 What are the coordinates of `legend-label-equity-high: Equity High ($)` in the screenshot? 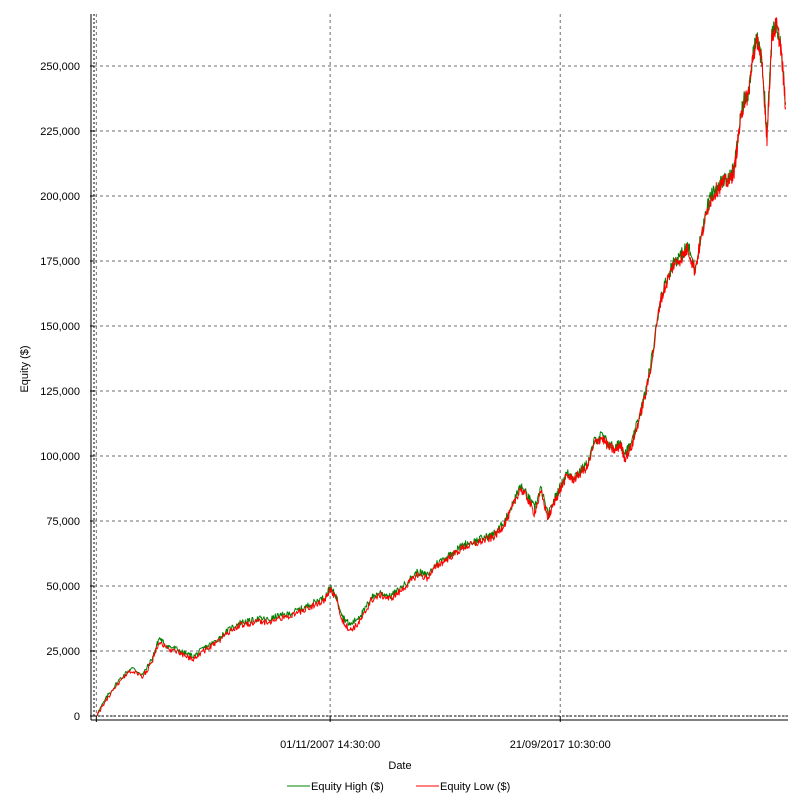 It's located at (347, 787).